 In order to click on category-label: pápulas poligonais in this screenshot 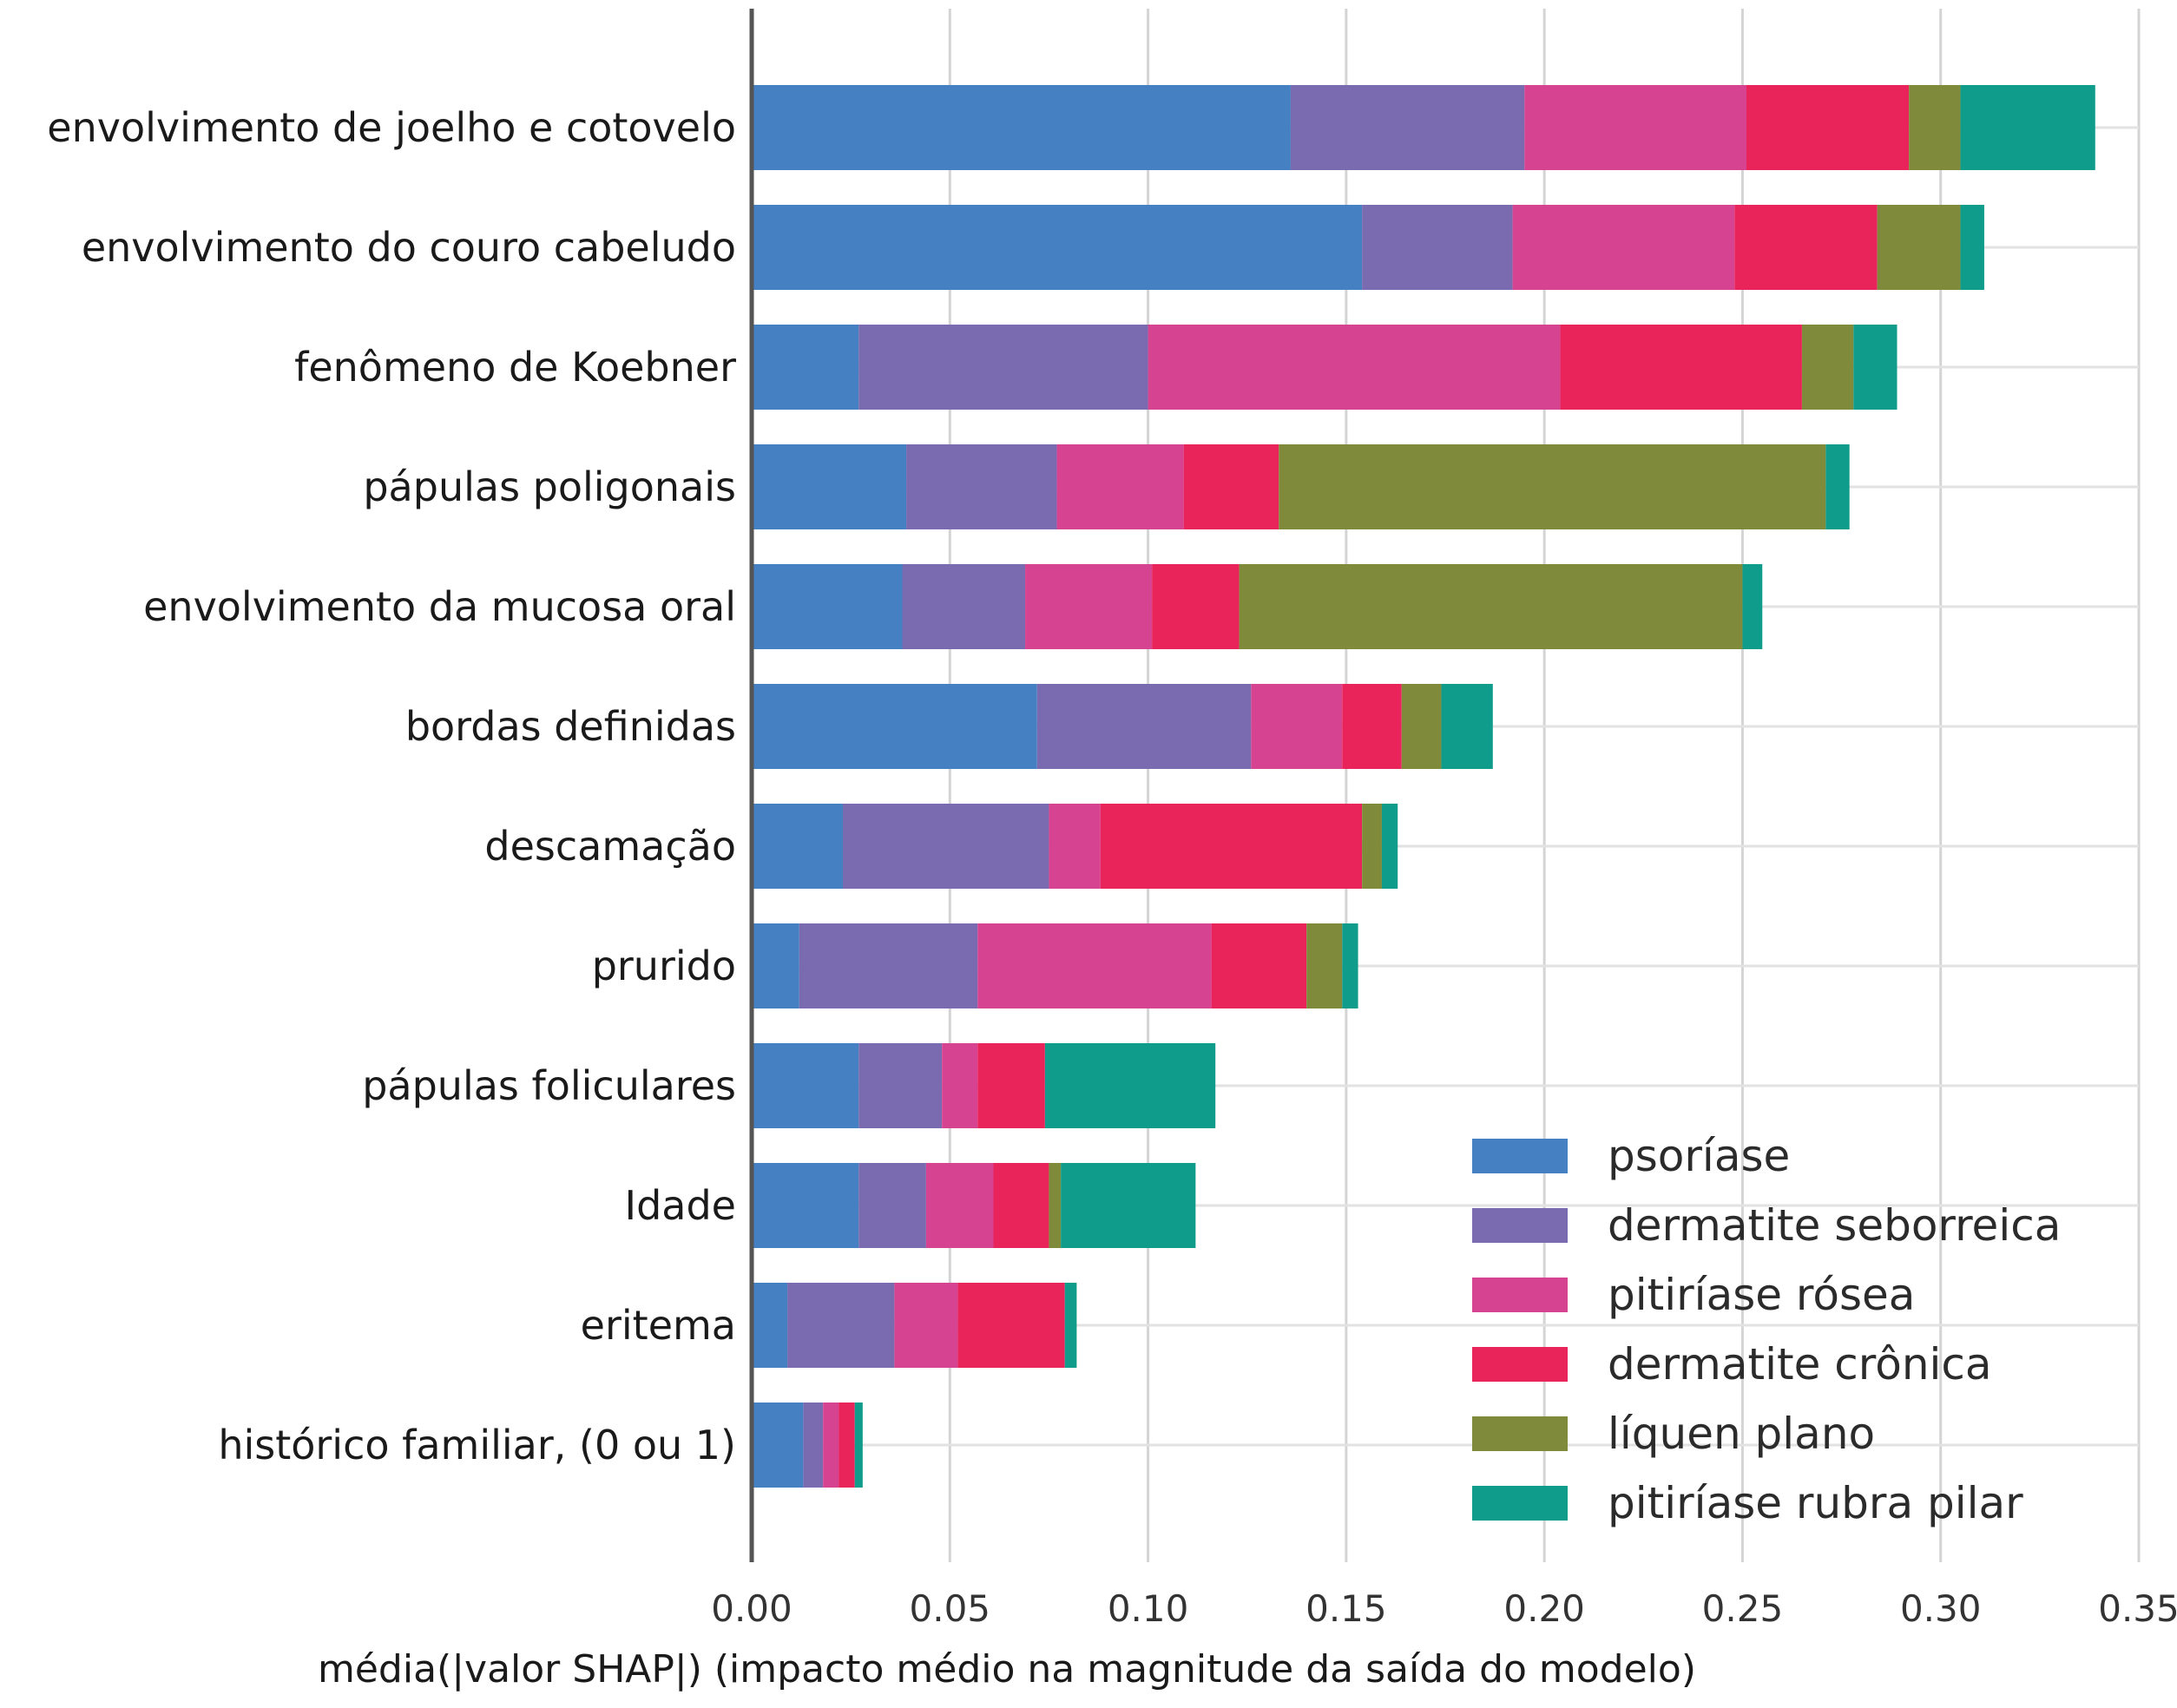, I will do `click(549, 486)`.